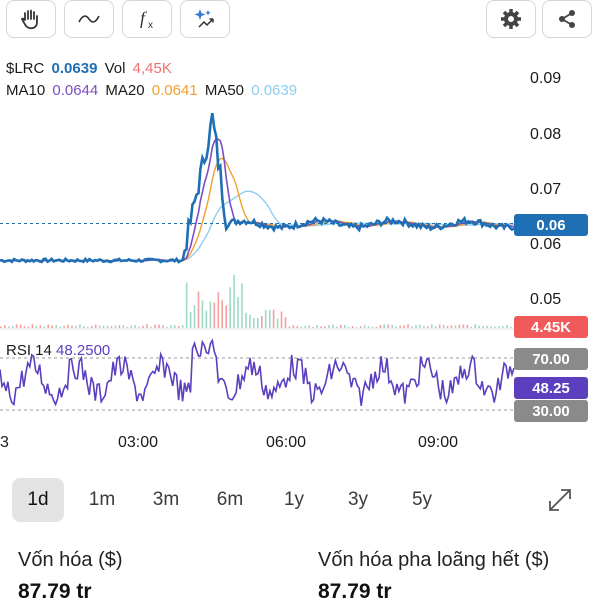  I want to click on ma20-value: 0.0641, so click(174, 90).